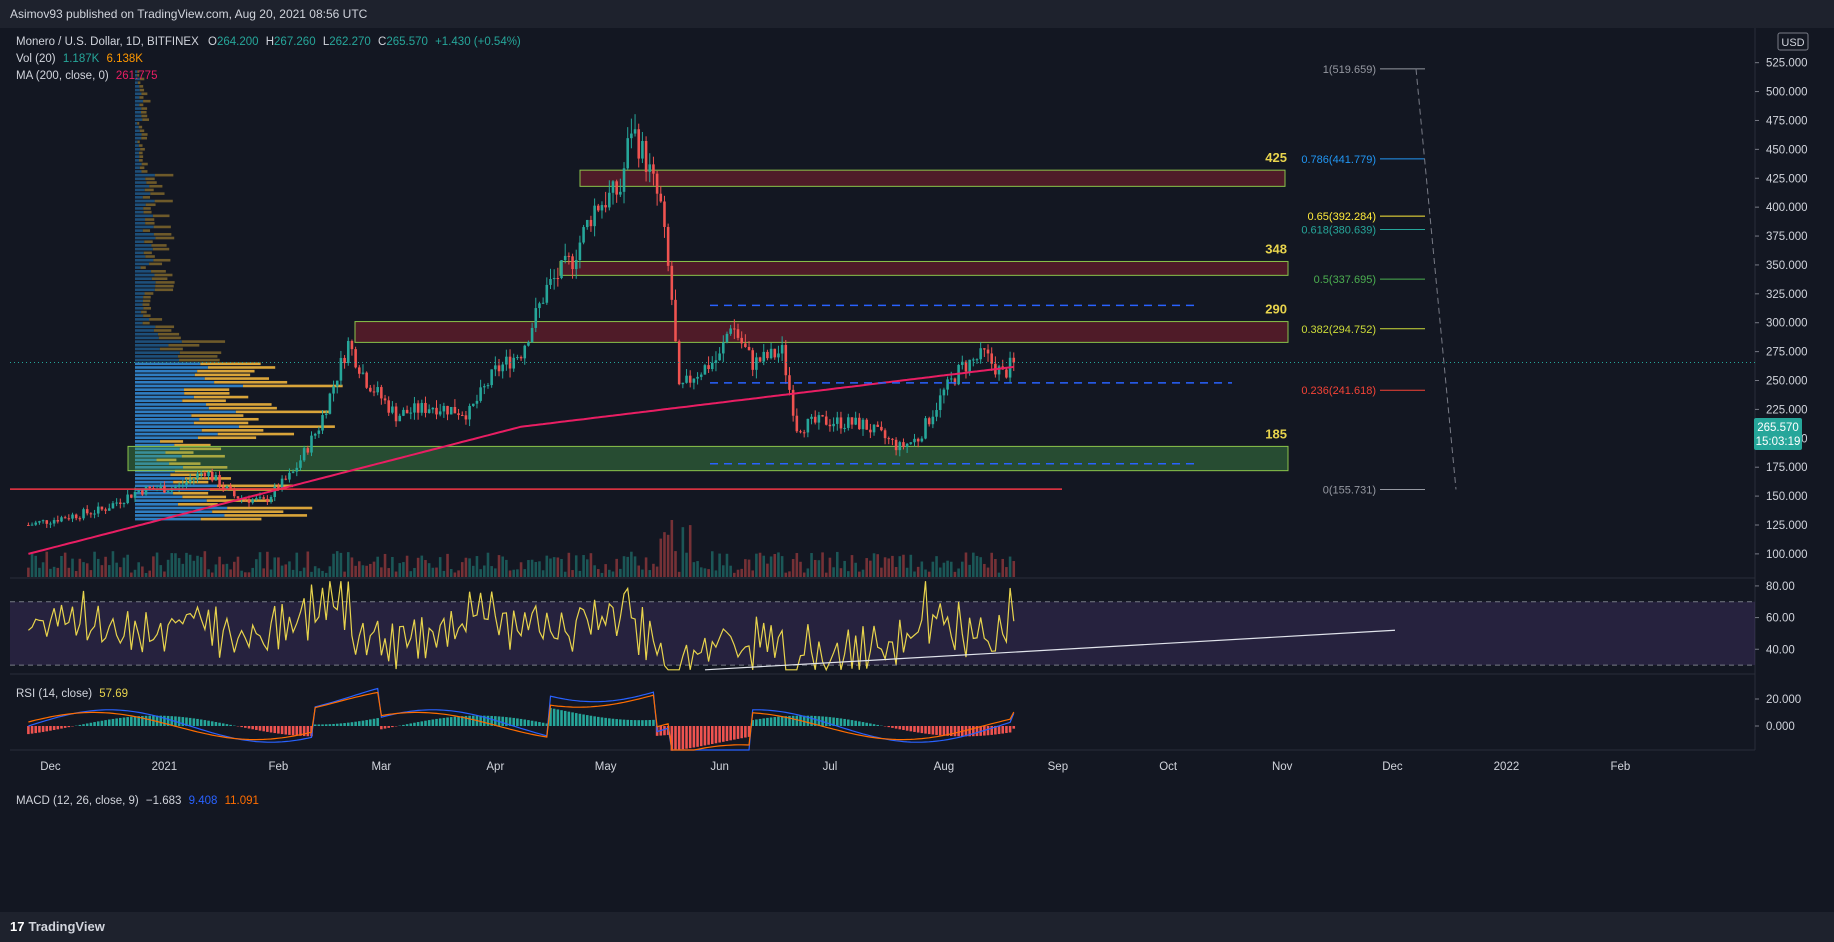  What do you see at coordinates (50, 767) in the screenshot?
I see `time-tick-label: Dec` at bounding box center [50, 767].